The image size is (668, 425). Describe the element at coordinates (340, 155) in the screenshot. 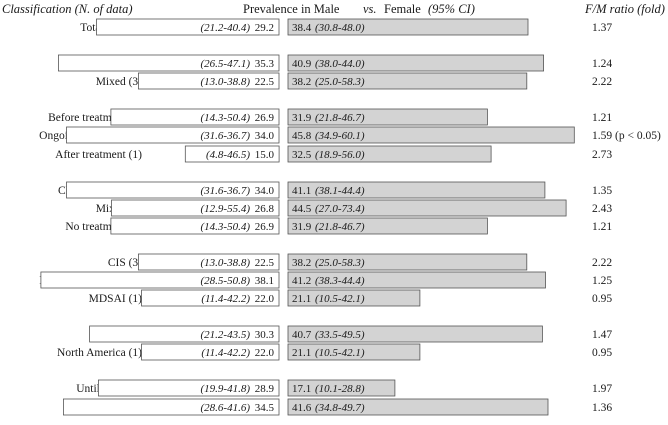

I see `female-ci-label: (18.9-56.0)` at that location.